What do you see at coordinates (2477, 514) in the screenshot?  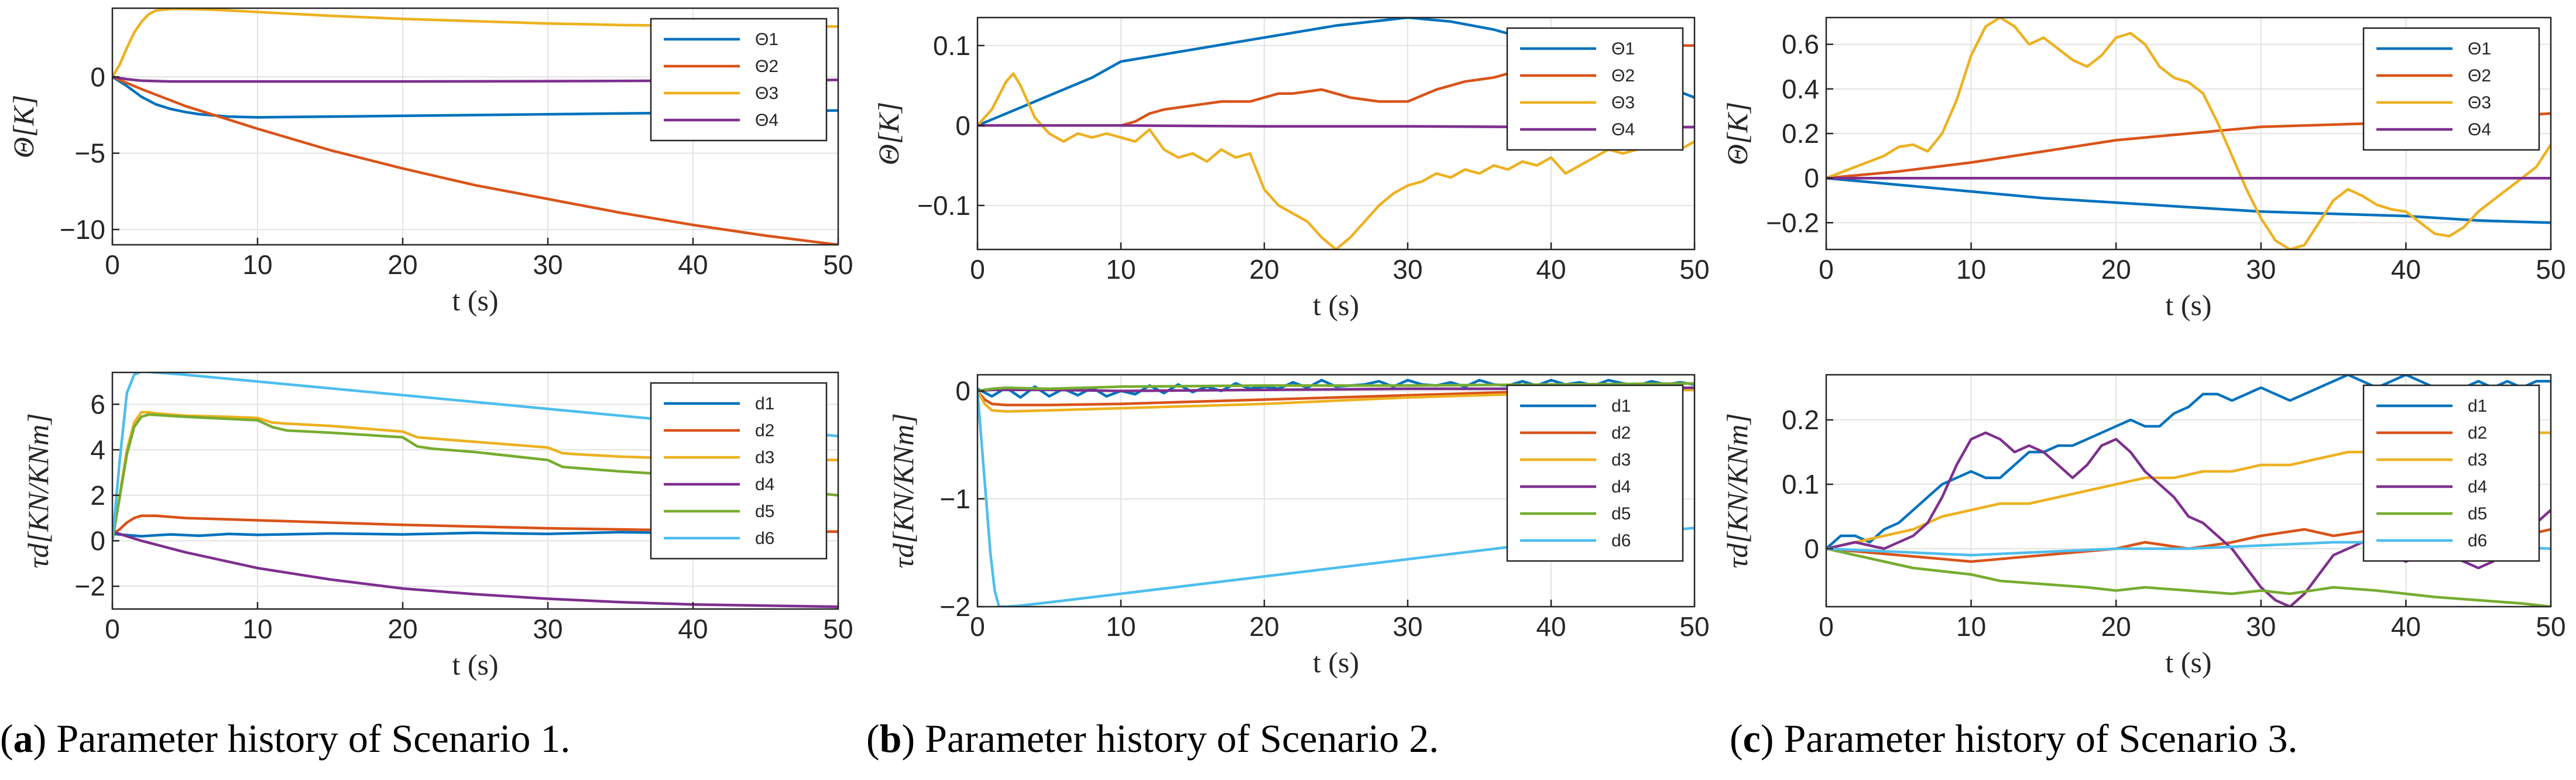 I see `legend-label: d5` at bounding box center [2477, 514].